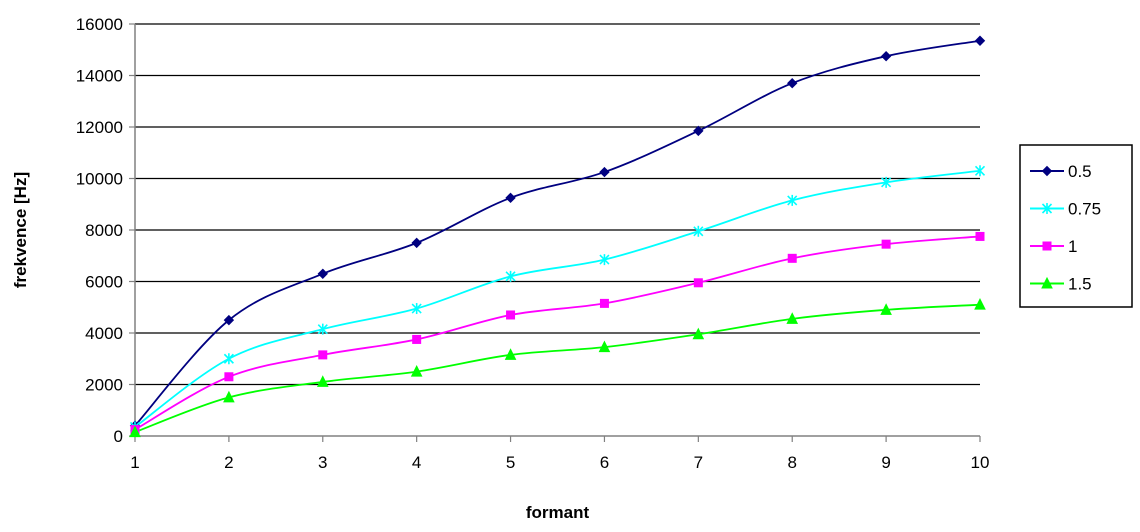 The image size is (1140, 532). I want to click on x-tick-label: 9, so click(885, 462).